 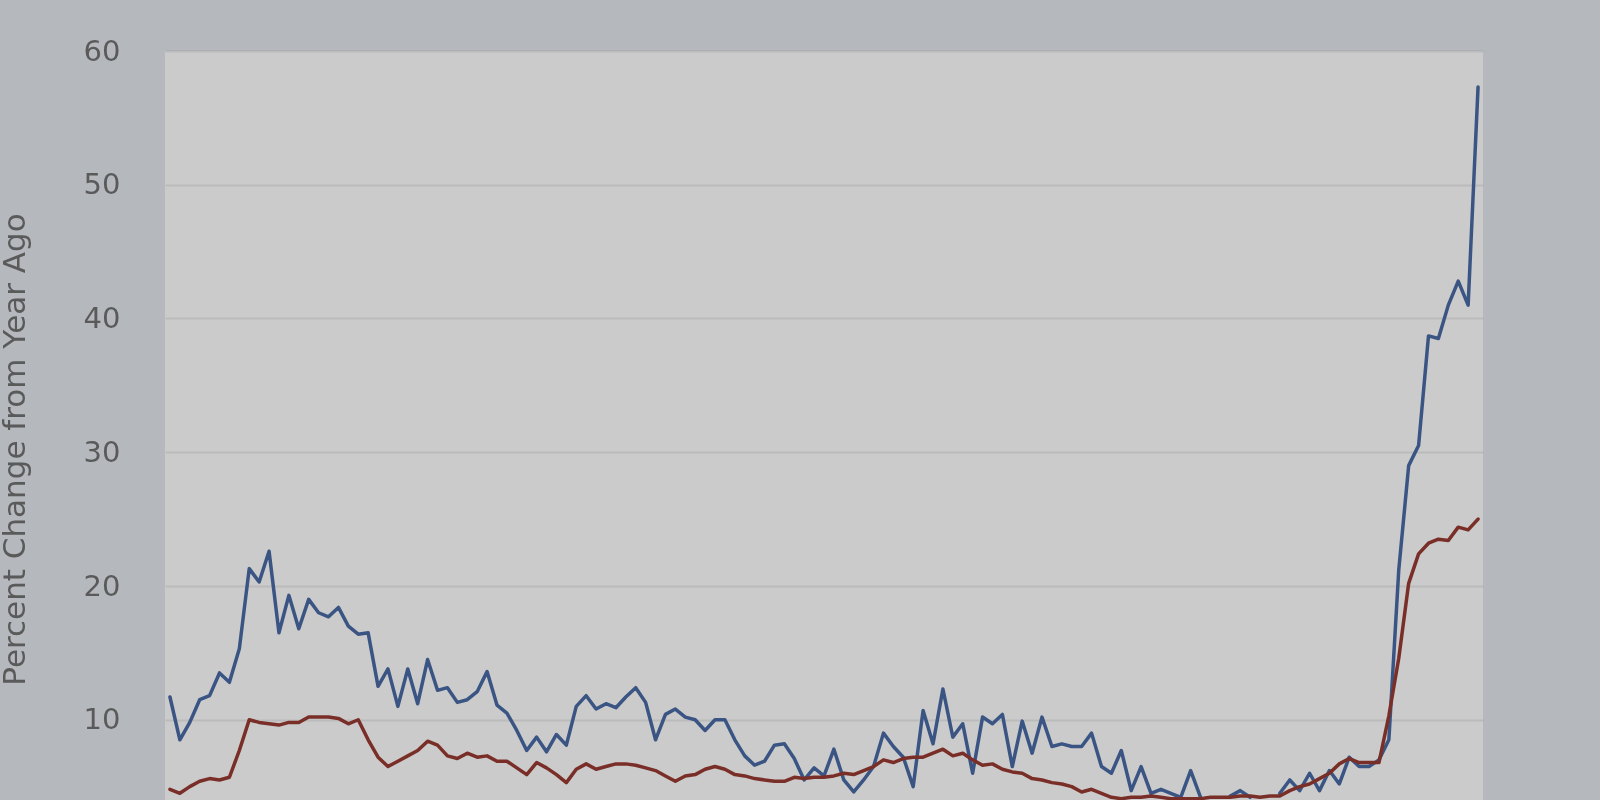 What do you see at coordinates (102, 585) in the screenshot?
I see `y-tick-label: 20` at bounding box center [102, 585].